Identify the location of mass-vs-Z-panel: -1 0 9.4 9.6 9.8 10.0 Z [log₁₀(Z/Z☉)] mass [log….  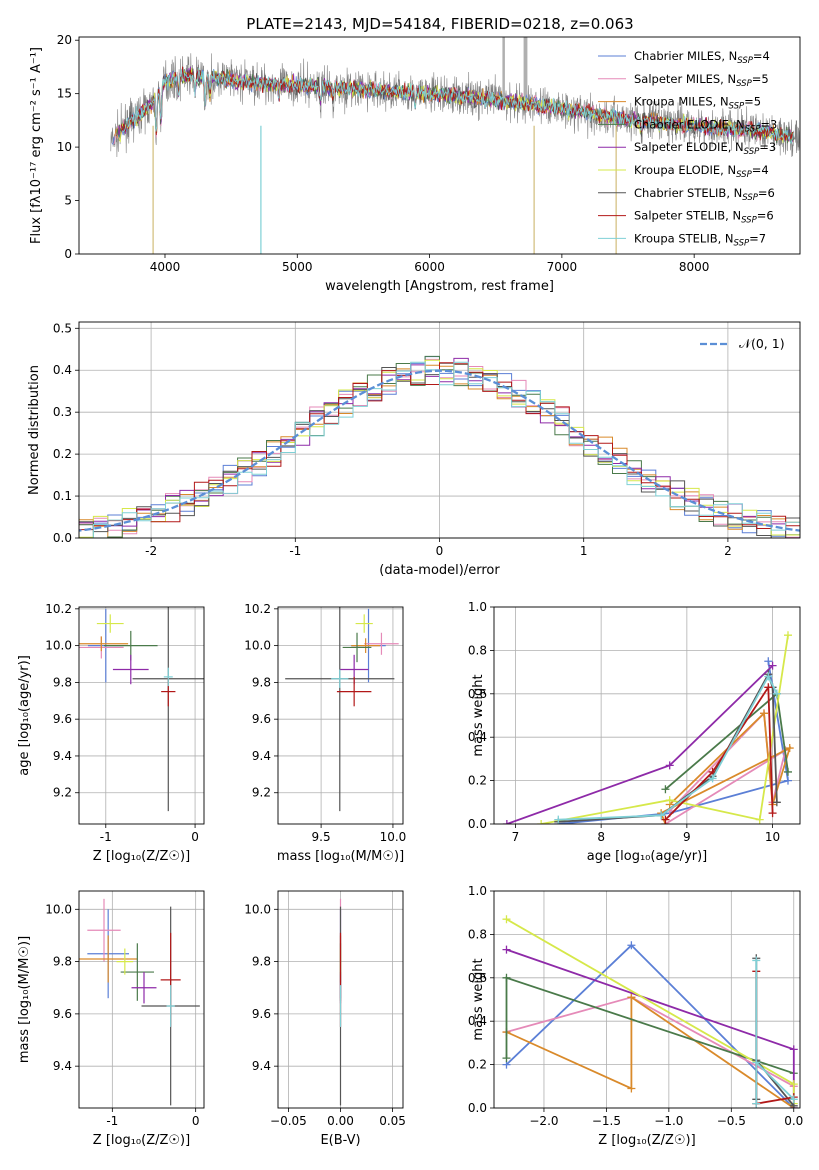
(111, 1019).